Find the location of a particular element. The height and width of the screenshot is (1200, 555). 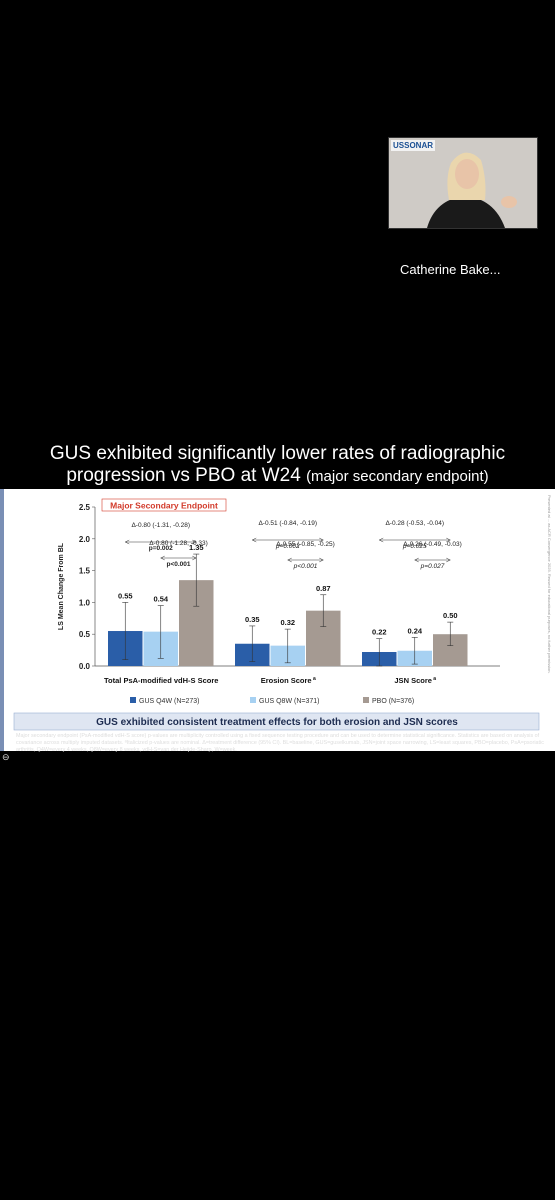

legend-label: GUS Q4W (N=273) is located at coordinates (169, 701).